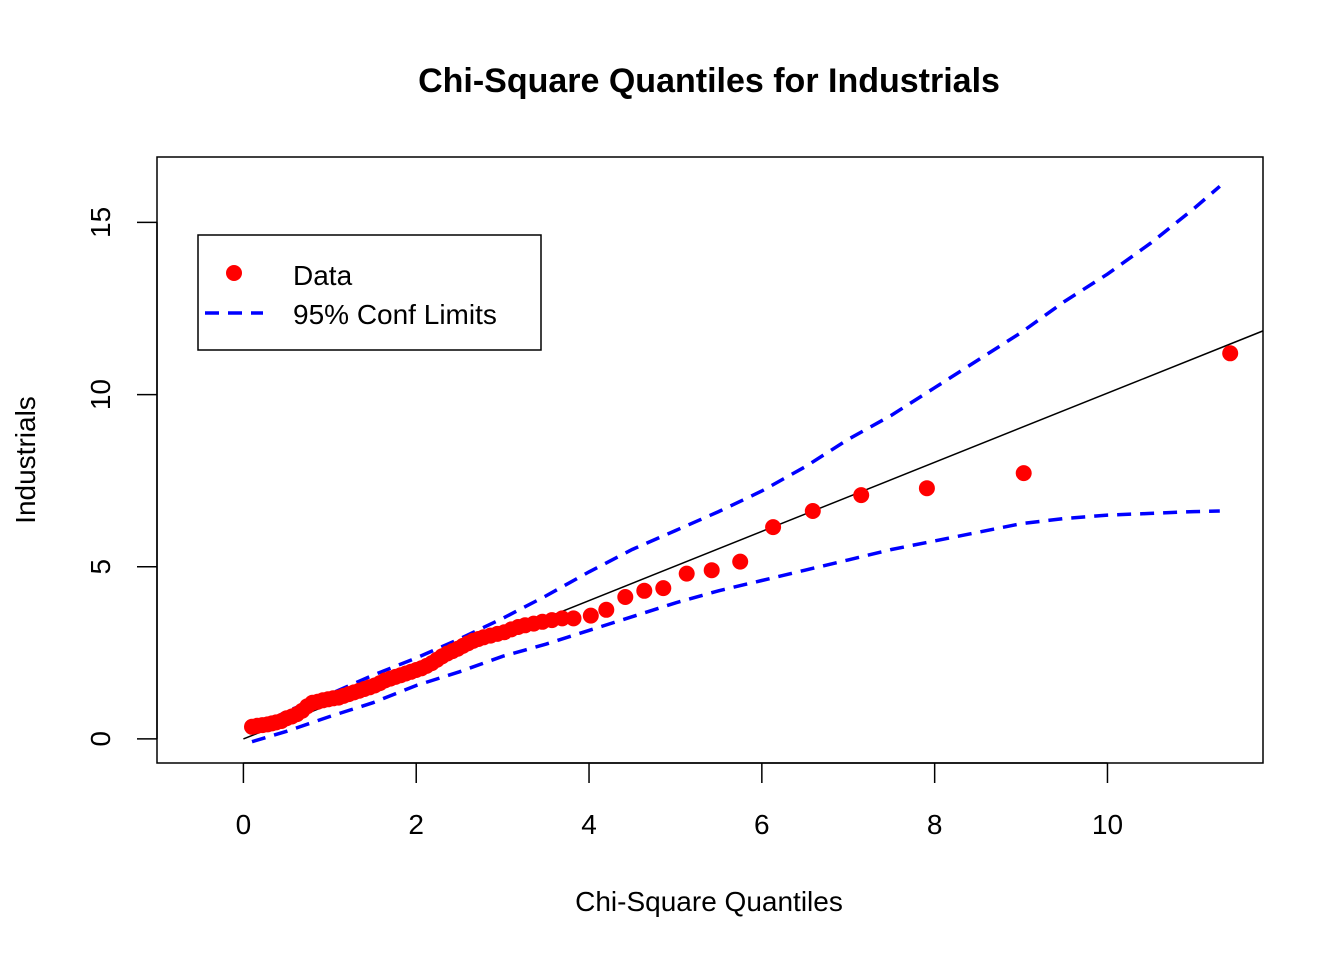 Image resolution: width=1344 pixels, height=960 pixels. What do you see at coordinates (589, 824) in the screenshot?
I see `x-tick-label: 4` at bounding box center [589, 824].